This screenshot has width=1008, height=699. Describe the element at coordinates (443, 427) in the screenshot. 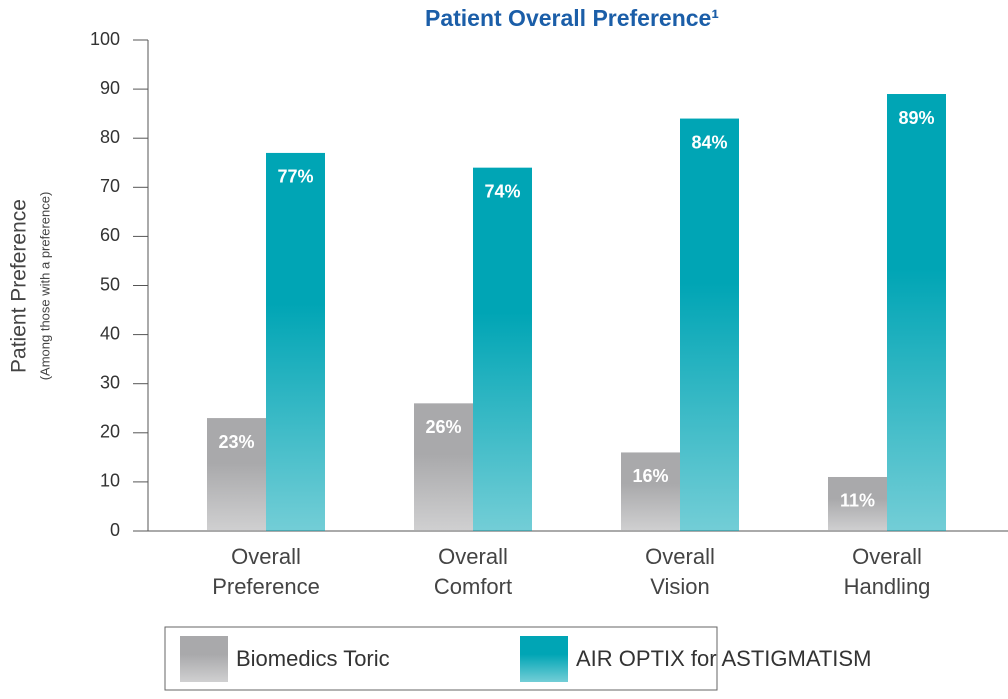

I see `value-label: 26%` at that location.